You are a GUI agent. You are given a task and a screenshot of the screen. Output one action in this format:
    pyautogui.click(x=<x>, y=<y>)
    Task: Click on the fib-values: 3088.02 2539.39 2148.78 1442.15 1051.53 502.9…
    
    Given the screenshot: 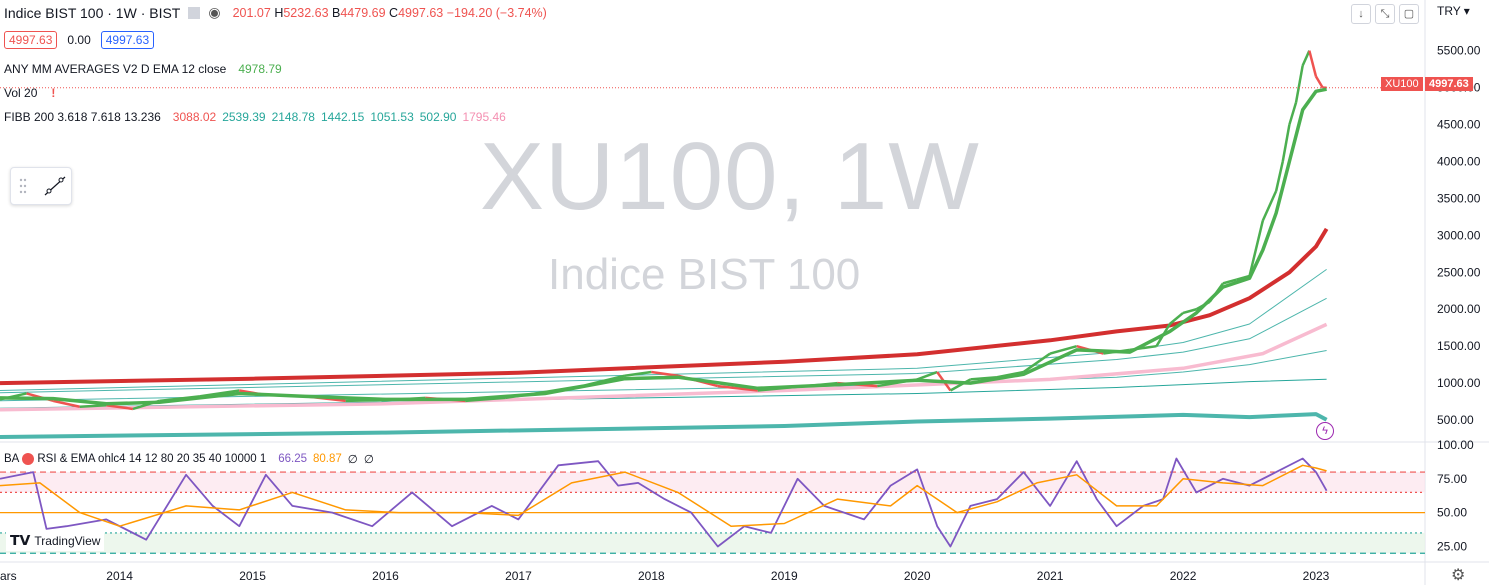 What is the action you would take?
    pyautogui.click(x=342, y=117)
    